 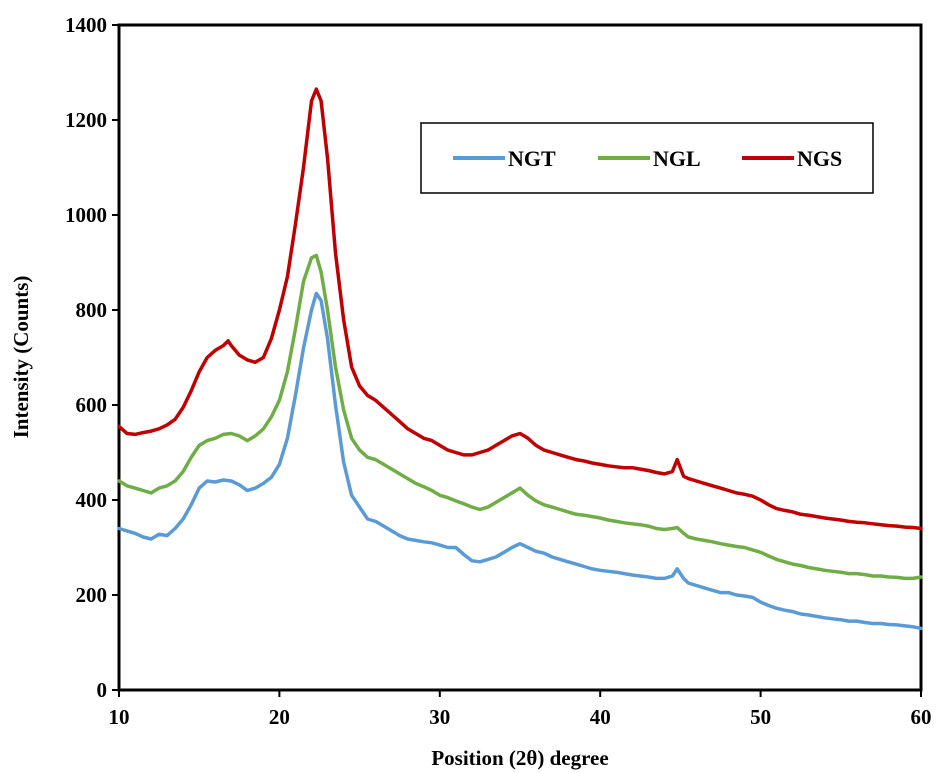 What do you see at coordinates (86, 120) in the screenshot?
I see `y-tick-label: 1200` at bounding box center [86, 120].